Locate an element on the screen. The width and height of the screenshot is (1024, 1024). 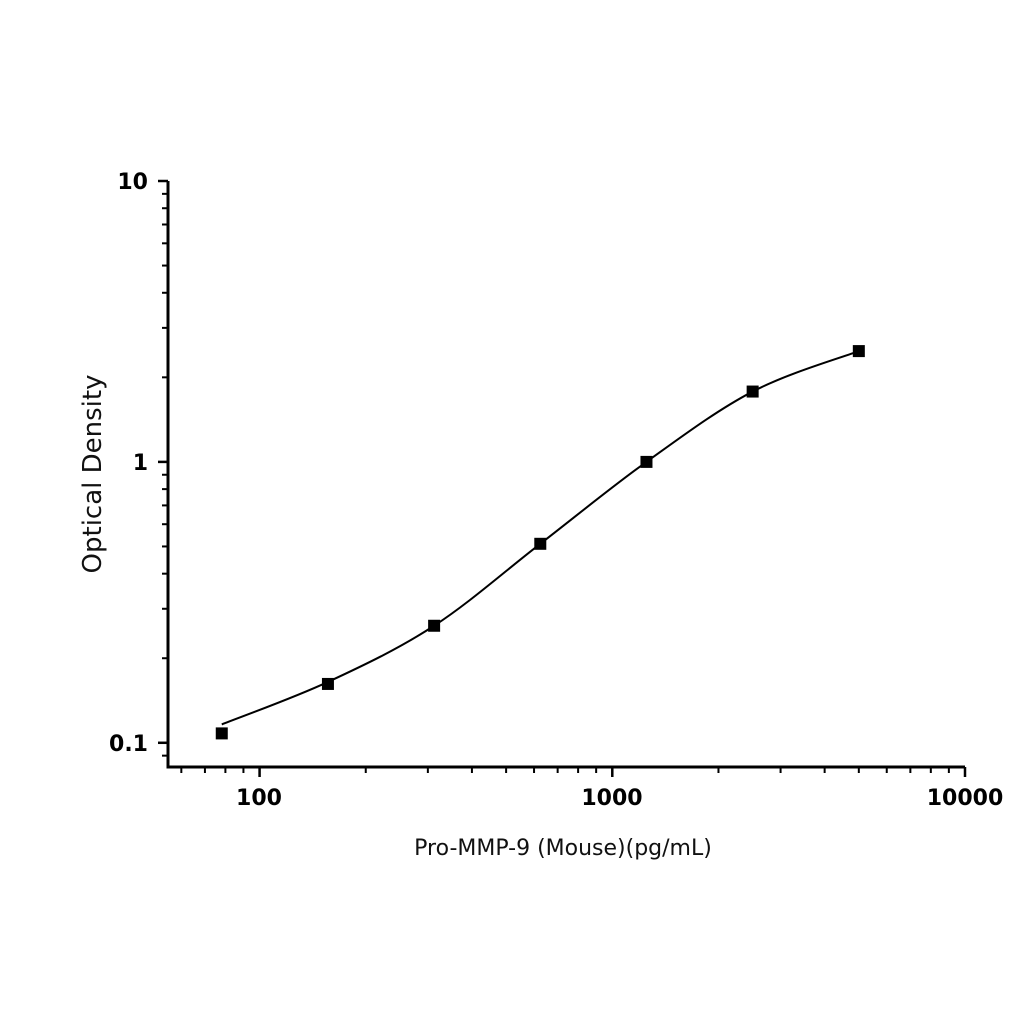
x-tick-label-10000: 10000 is located at coordinates (965, 798).